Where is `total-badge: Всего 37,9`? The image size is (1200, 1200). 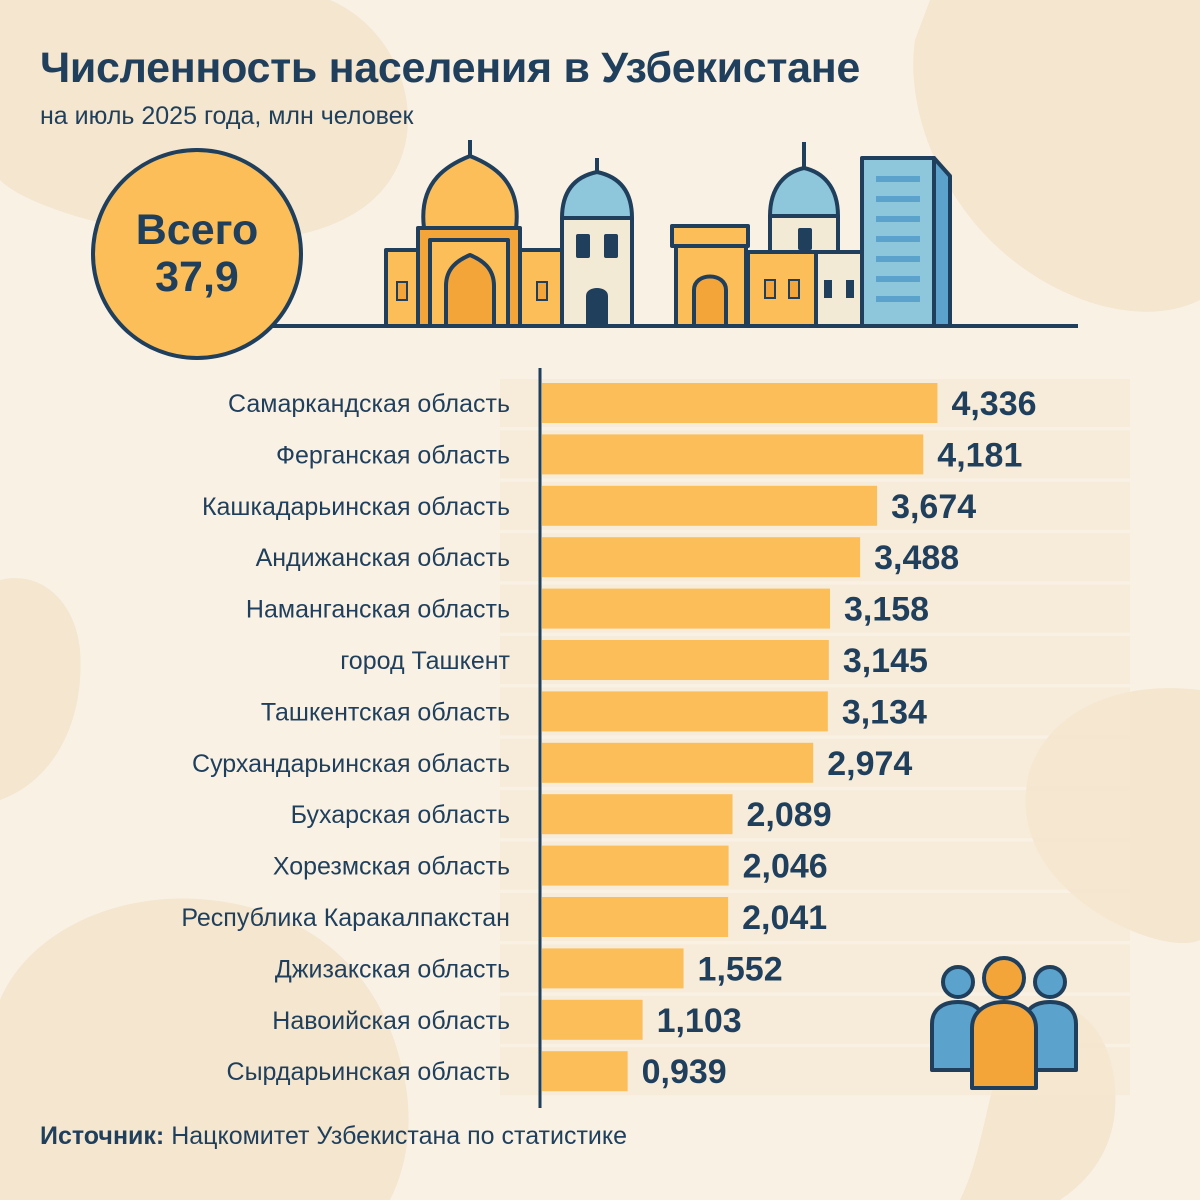
total-badge: Всего 37,9 is located at coordinates (197, 254).